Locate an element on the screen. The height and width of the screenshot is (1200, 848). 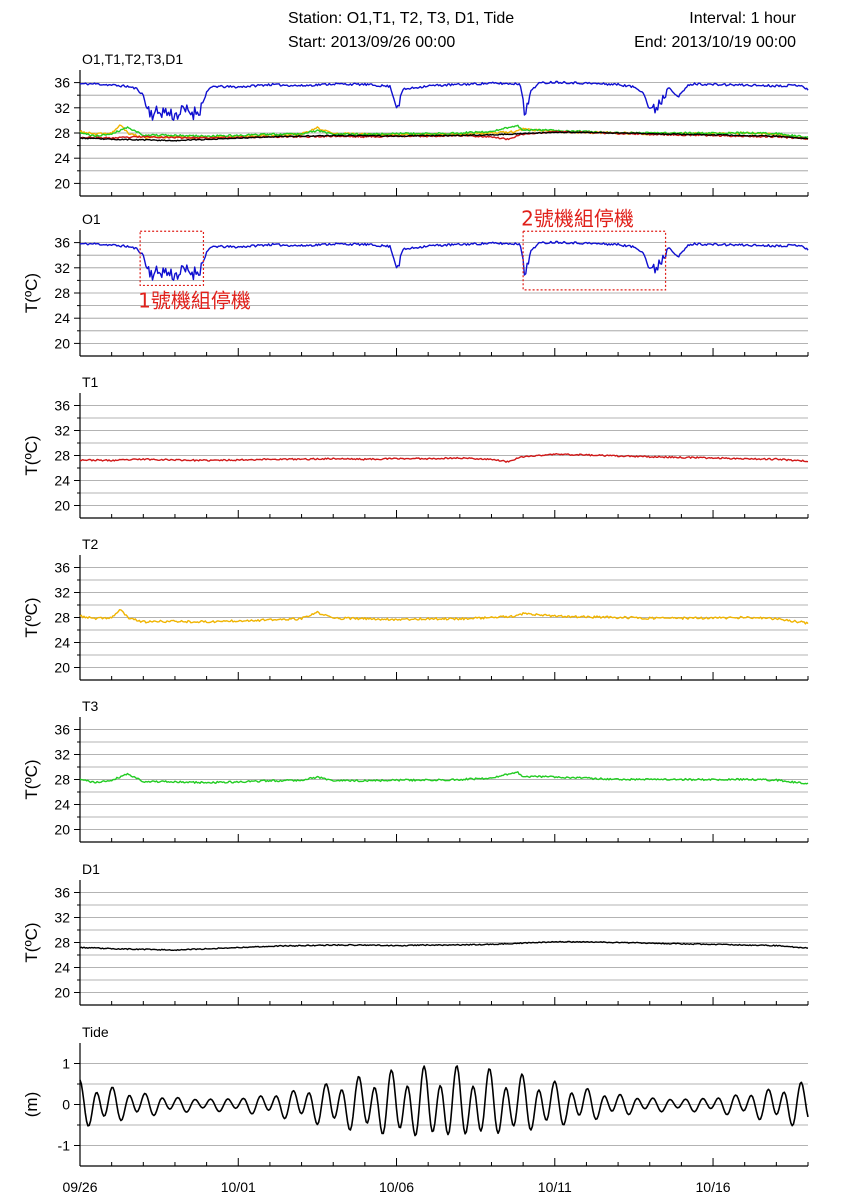
x-tick-label: 09/26 is located at coordinates (79, 1187).